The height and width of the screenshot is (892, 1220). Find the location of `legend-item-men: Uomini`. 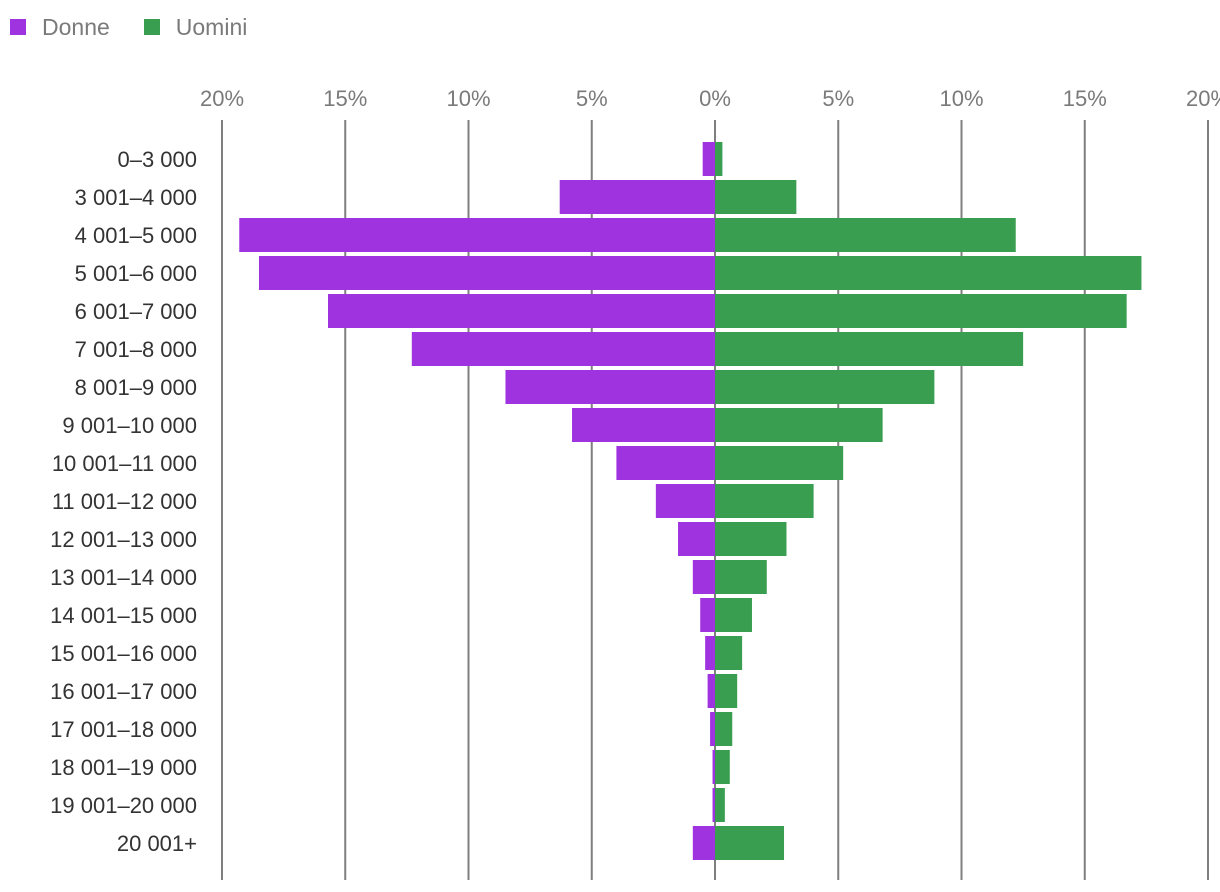

legend-item-men: Uomini is located at coordinates (195, 27).